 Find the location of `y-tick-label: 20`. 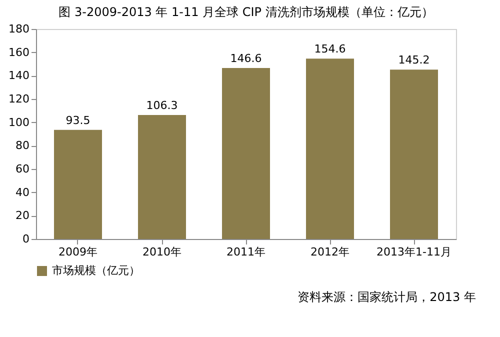

y-tick-label: 20 is located at coordinates (23, 215).